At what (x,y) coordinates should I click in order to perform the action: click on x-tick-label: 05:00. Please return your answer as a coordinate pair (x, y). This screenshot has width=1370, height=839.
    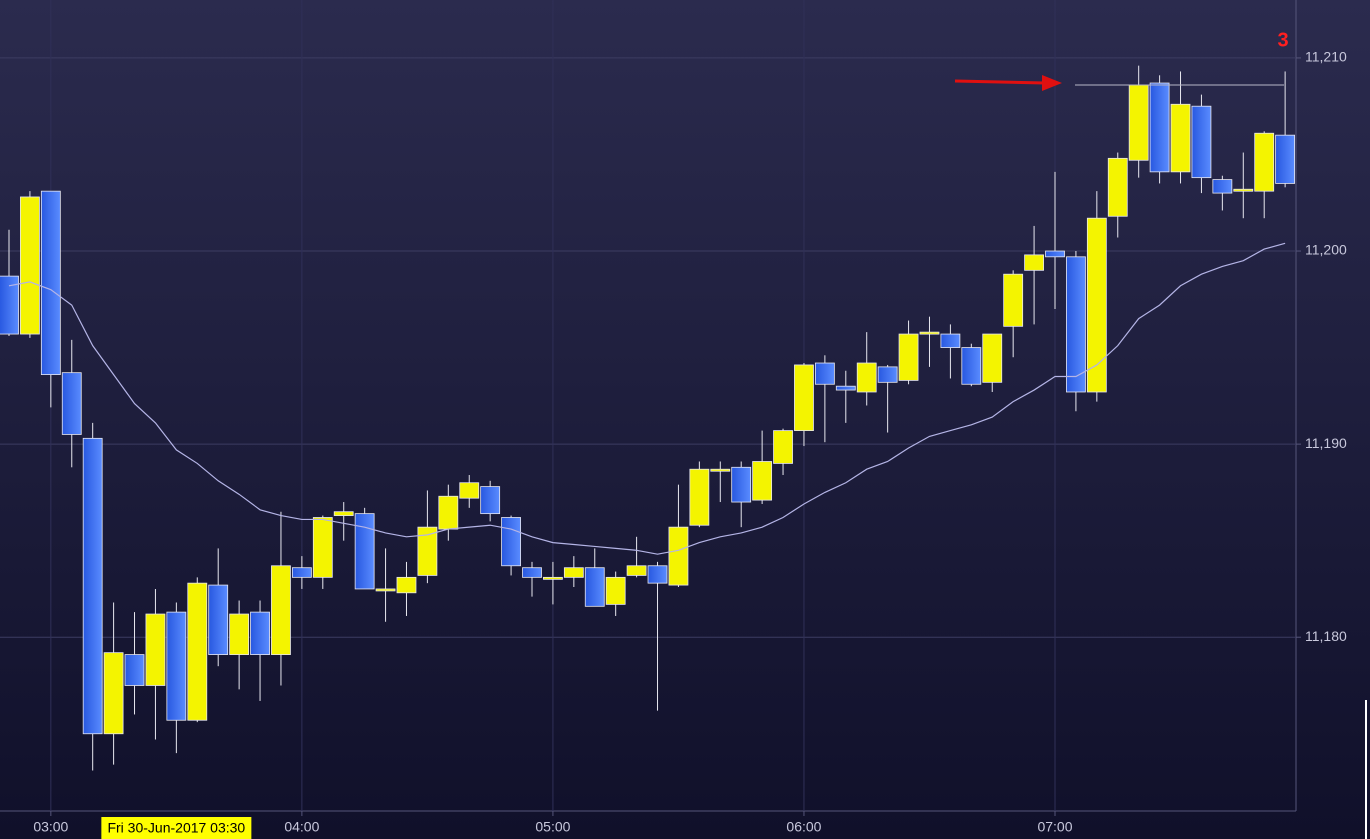
    Looking at the image, I should click on (552, 827).